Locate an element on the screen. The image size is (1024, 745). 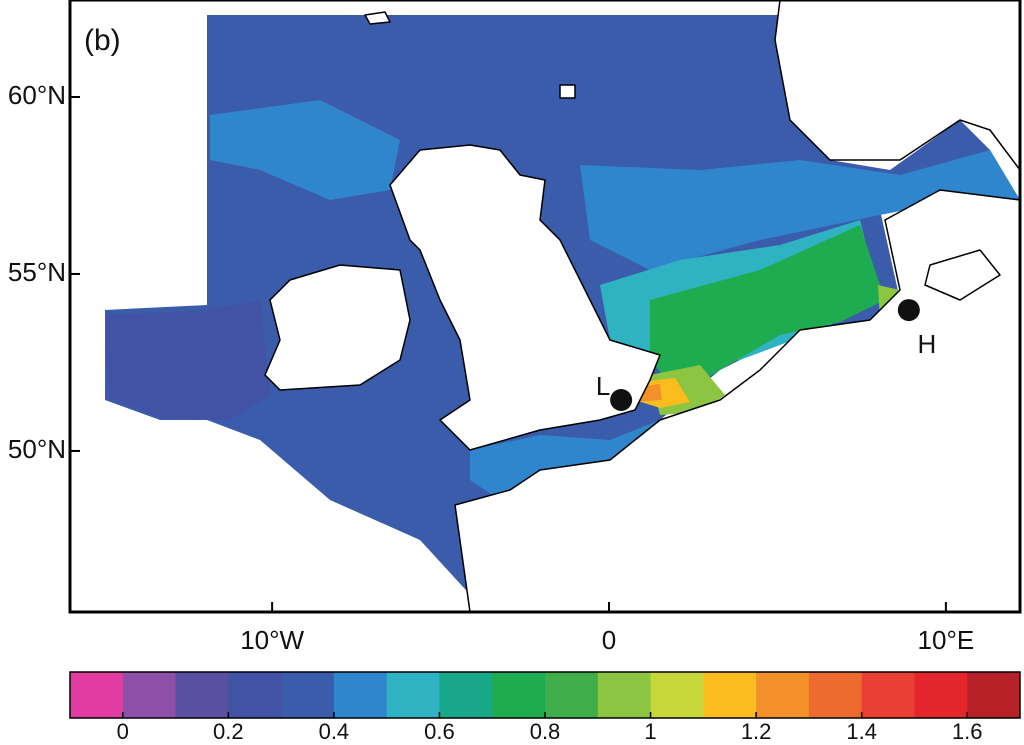
colorbar-tick-label: 1.2 is located at coordinates (756, 731).